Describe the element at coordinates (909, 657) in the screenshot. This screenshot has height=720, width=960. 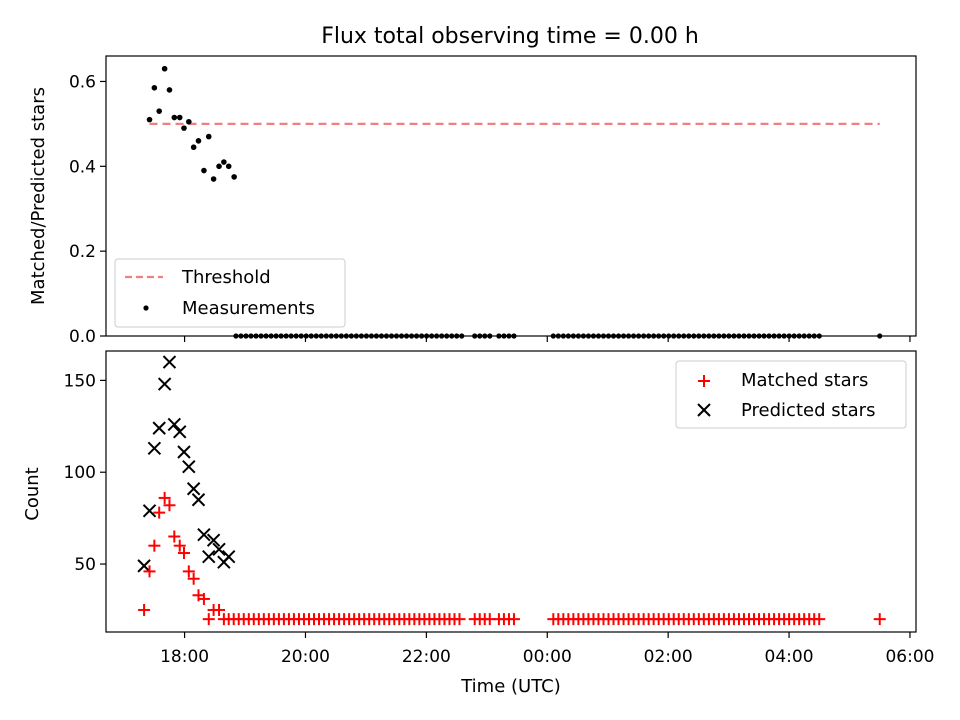
I see `bottom-x-tick-label: 06:00` at that location.